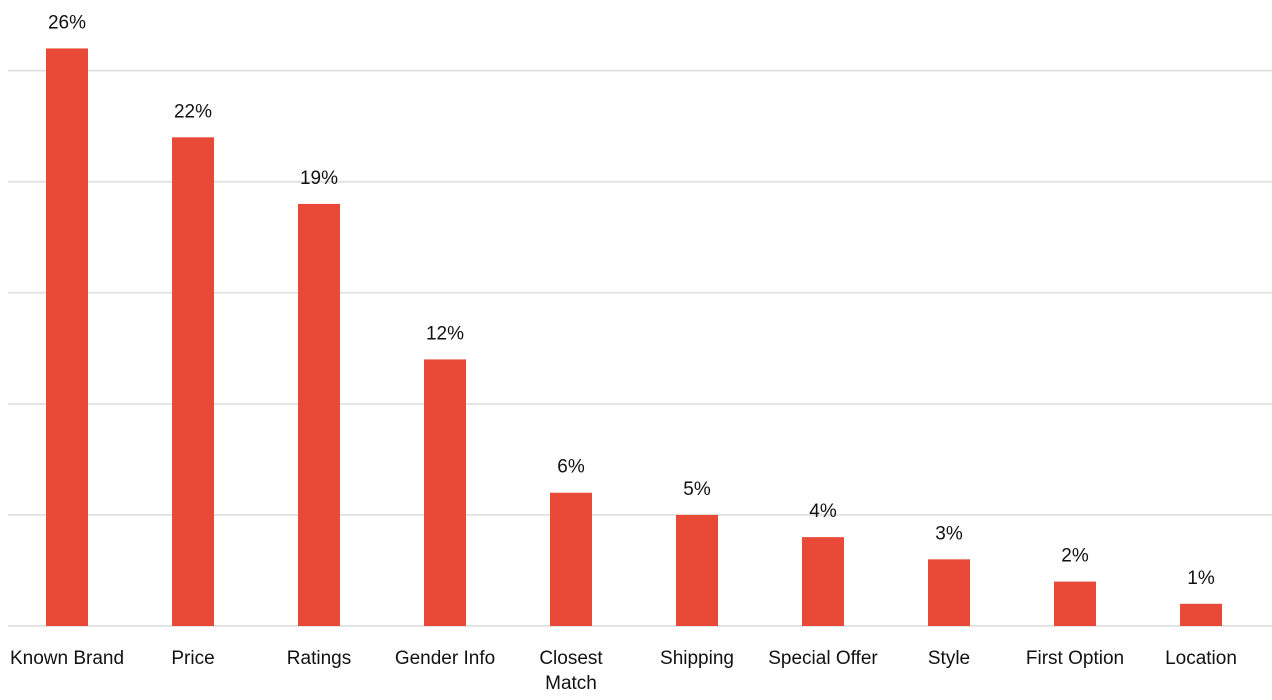  Describe the element at coordinates (319, 658) in the screenshot. I see `x-tick-label: Ratings` at that location.